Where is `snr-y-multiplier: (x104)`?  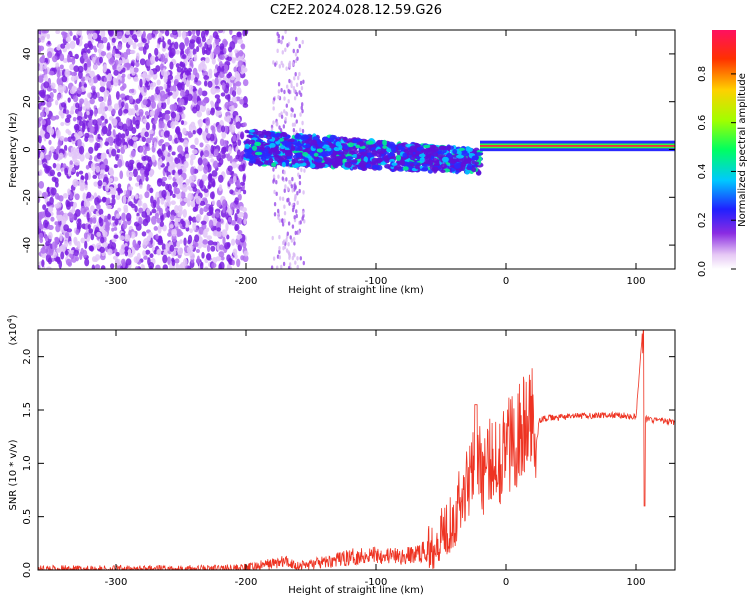
snr-y-multiplier: (x104) is located at coordinates (12, 329).